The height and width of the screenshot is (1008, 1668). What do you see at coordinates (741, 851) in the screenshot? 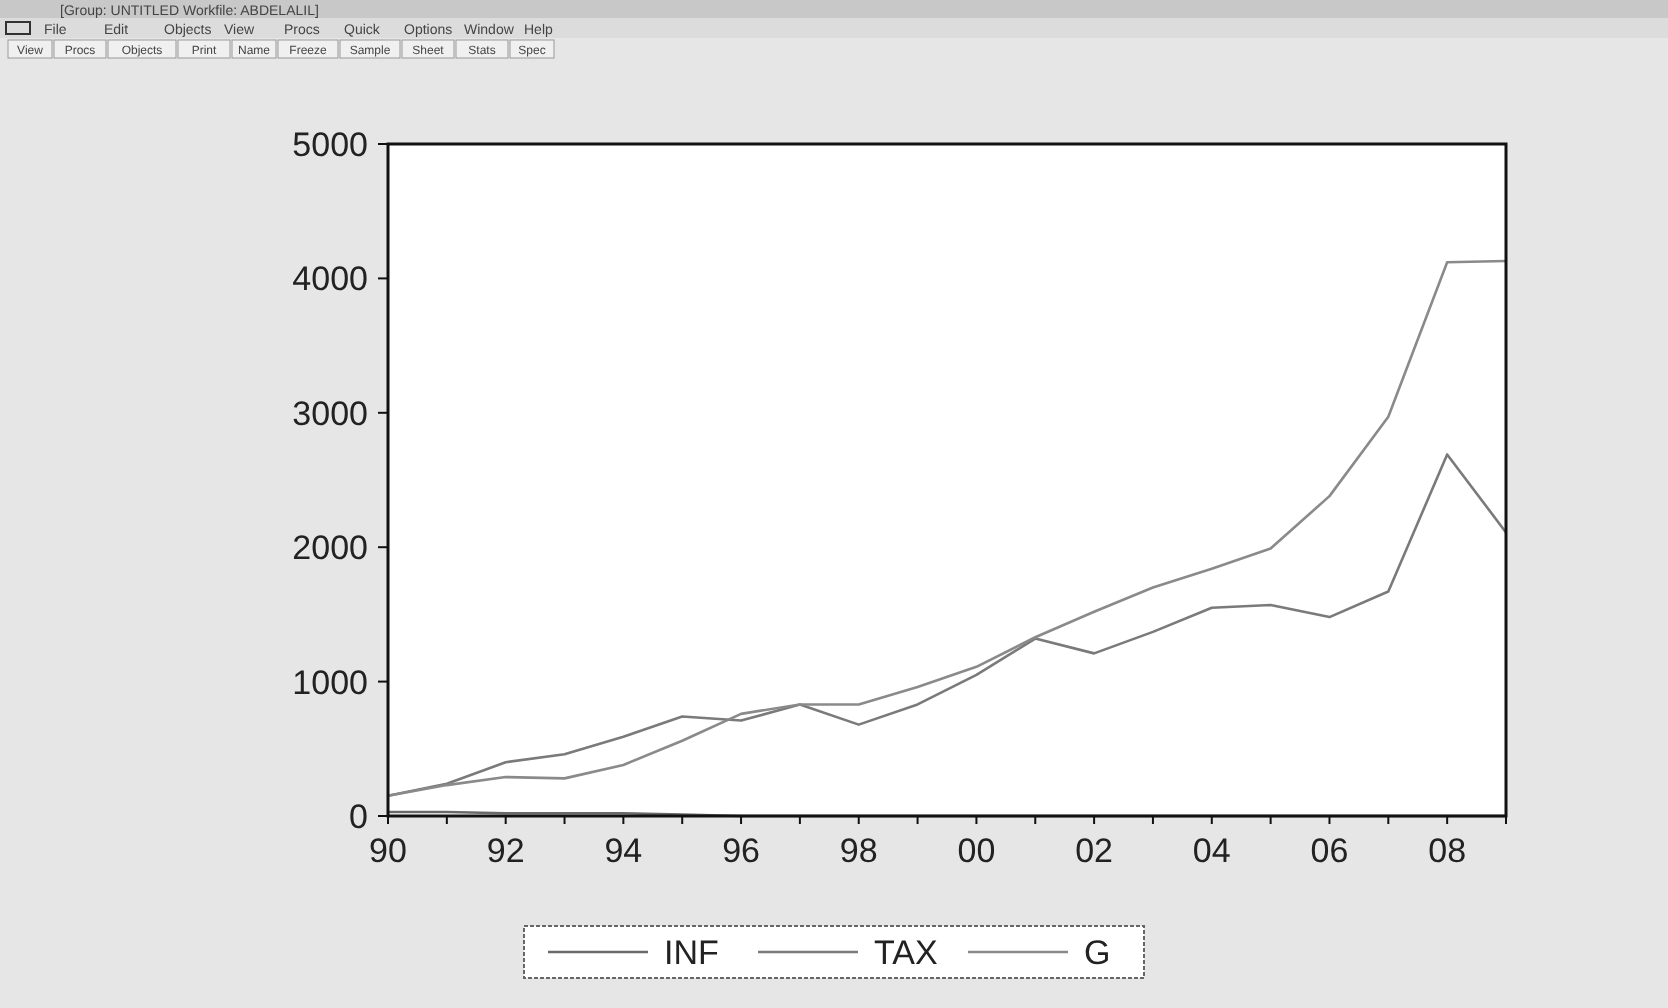
I see `x-tick-label: 96` at bounding box center [741, 851].